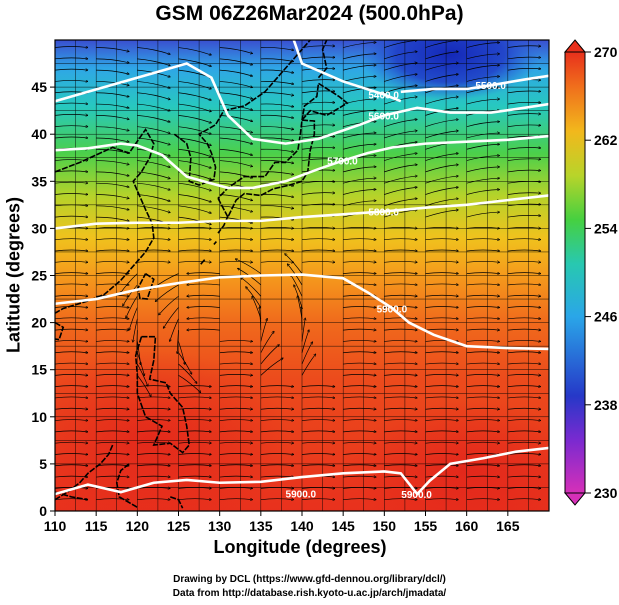  What do you see at coordinates (39, 228) in the screenshot?
I see `y-tick-label: 30` at bounding box center [39, 228].